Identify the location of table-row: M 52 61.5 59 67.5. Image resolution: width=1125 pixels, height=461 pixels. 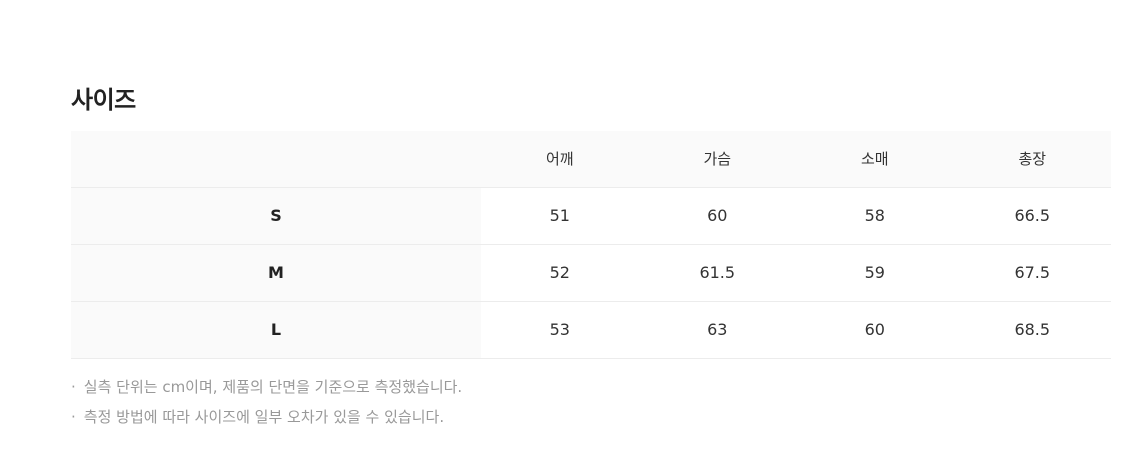
(591, 273).